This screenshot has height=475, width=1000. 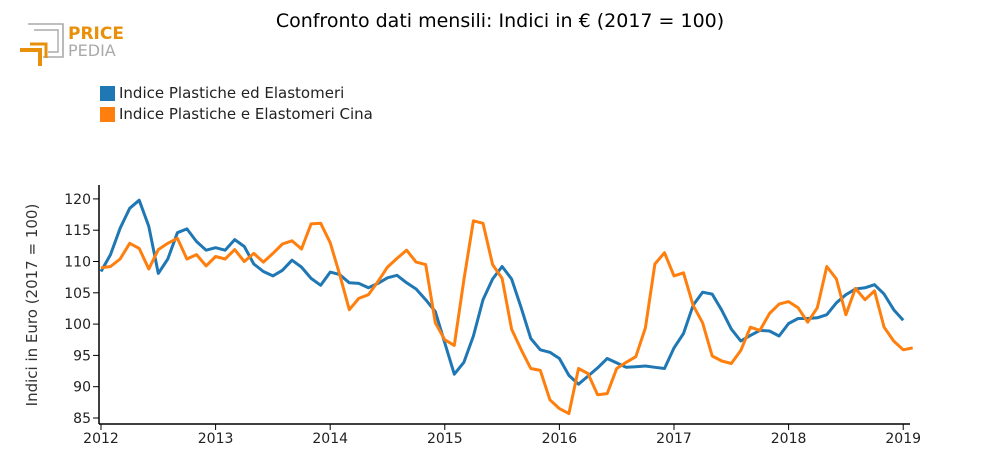 What do you see at coordinates (101, 439) in the screenshot?
I see `x-tick-label: 2012` at bounding box center [101, 439].